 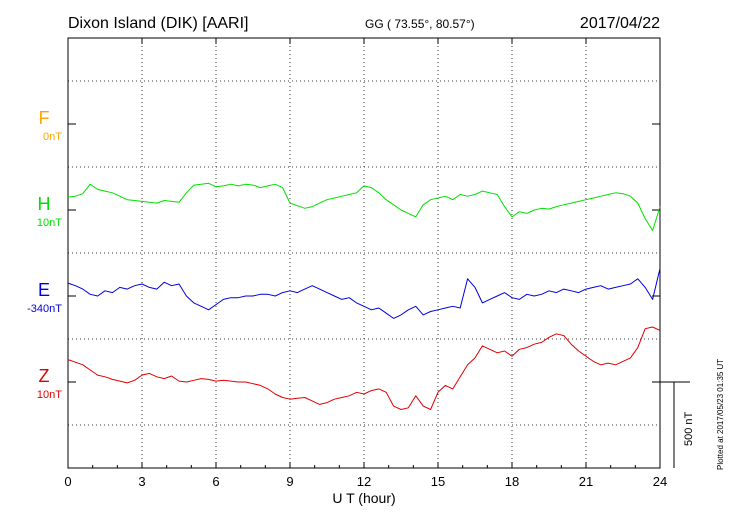 I want to click on plotted-timestamp: Plotted at 2017/05/23 01:35 UT, so click(x=720, y=414).